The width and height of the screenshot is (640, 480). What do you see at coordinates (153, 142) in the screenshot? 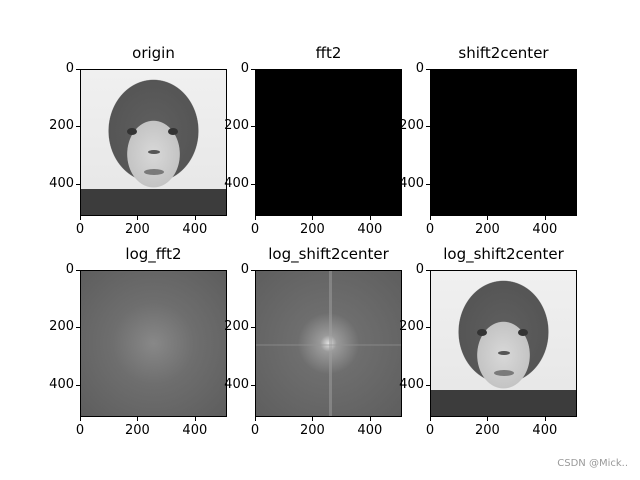
I see `image-axes-origin` at bounding box center [153, 142].